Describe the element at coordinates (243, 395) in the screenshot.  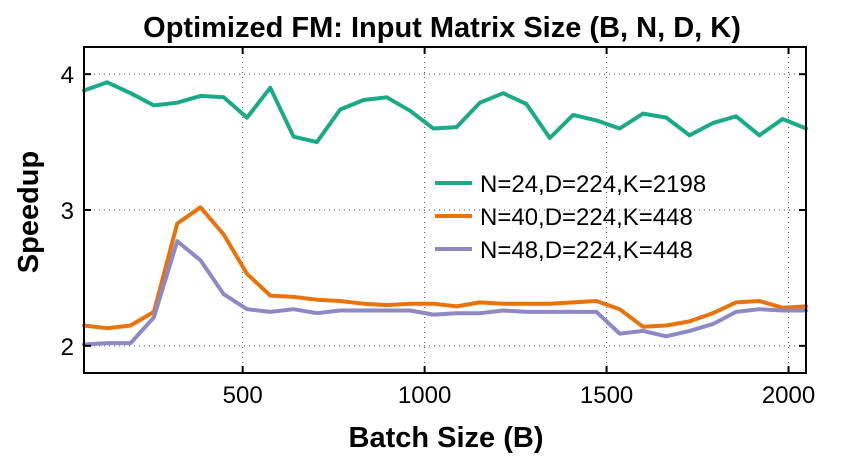
I see `x-tick-label: 500` at that location.